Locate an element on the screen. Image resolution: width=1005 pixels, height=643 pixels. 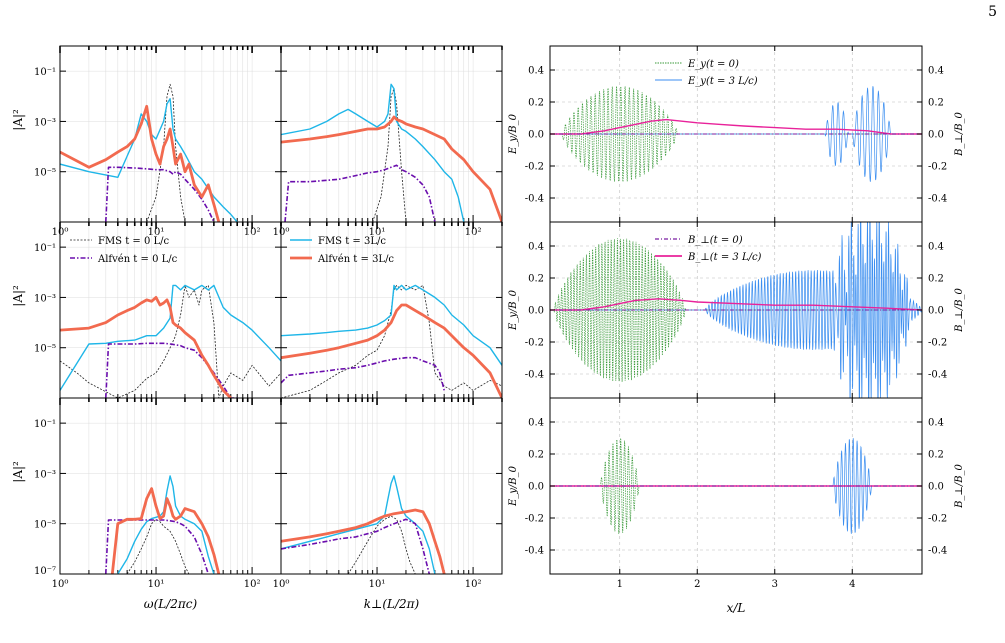
x-tick-label: 1 is located at coordinates (620, 584).